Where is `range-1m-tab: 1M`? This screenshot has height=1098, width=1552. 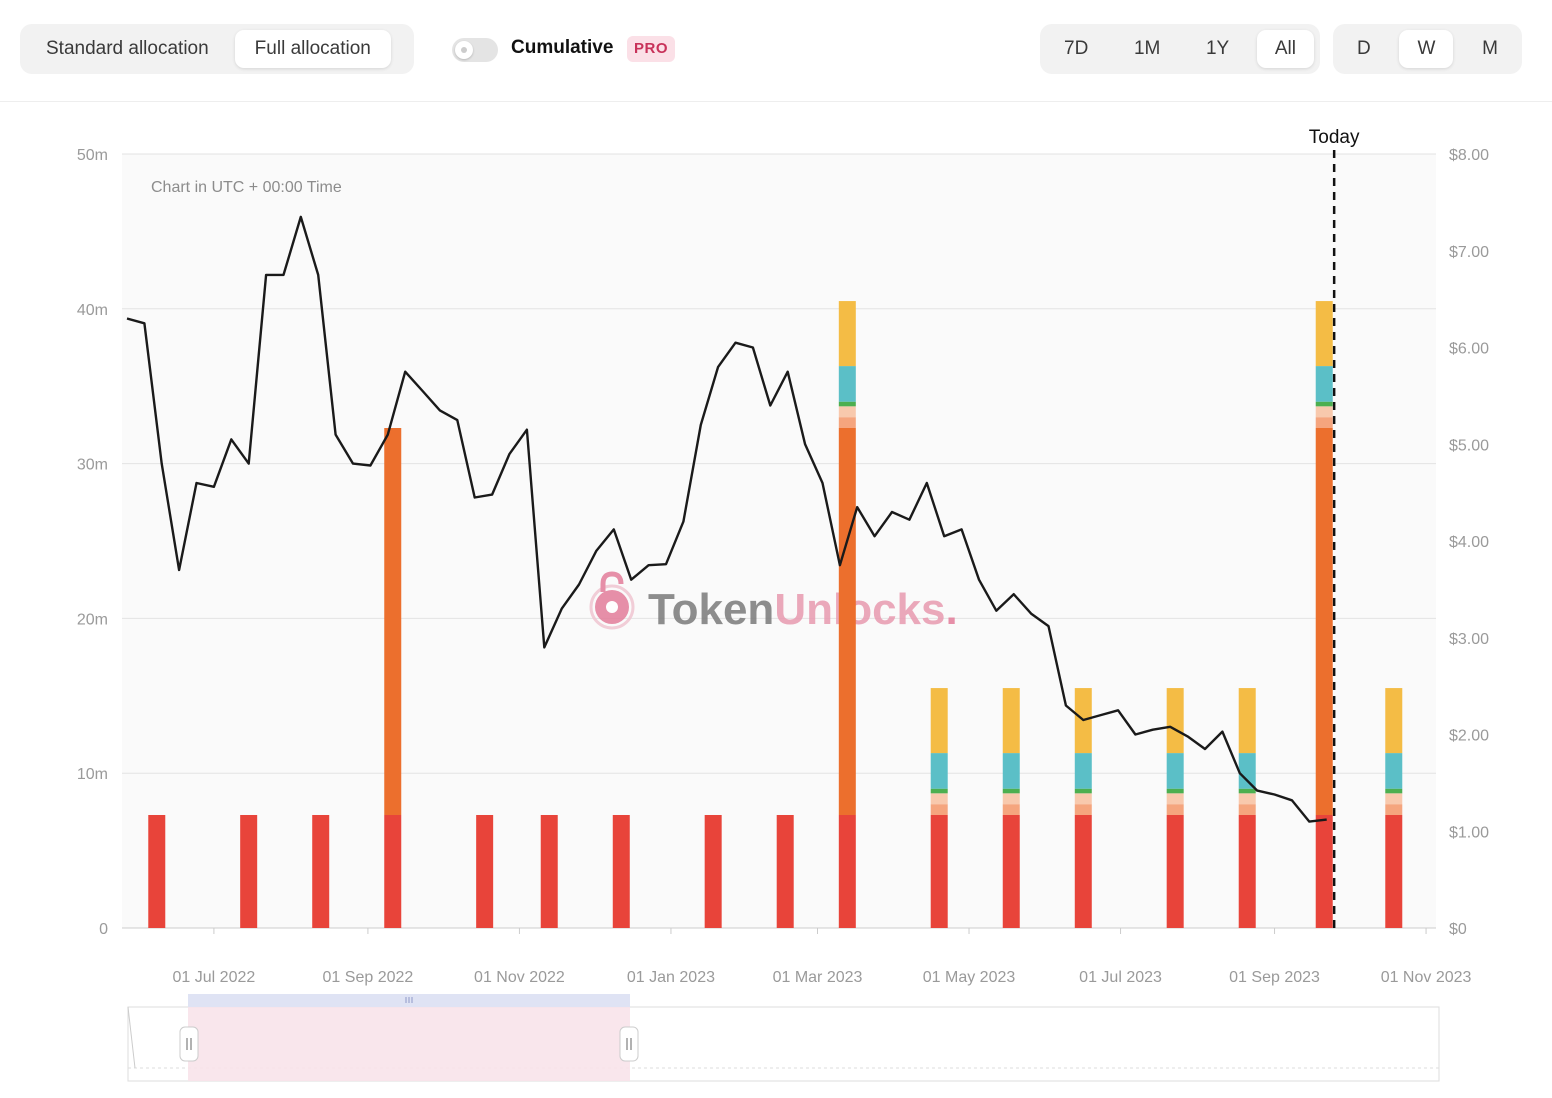
range-1m-tab: 1M is located at coordinates (1147, 48).